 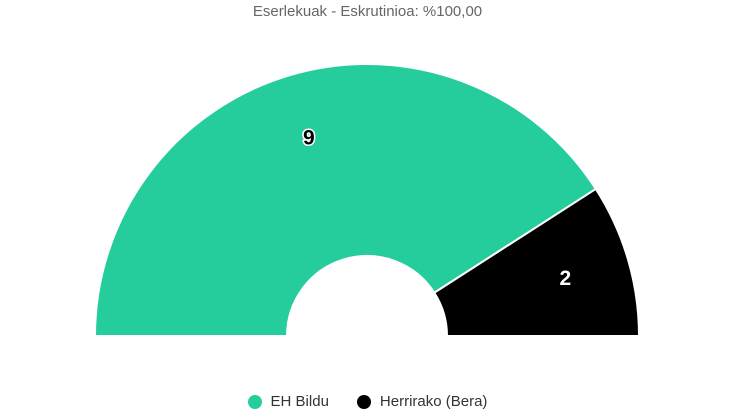 What do you see at coordinates (367, 11) in the screenshot?
I see `chart-title: Eserlekuak - Eskrutinioa: %100,00` at bounding box center [367, 11].